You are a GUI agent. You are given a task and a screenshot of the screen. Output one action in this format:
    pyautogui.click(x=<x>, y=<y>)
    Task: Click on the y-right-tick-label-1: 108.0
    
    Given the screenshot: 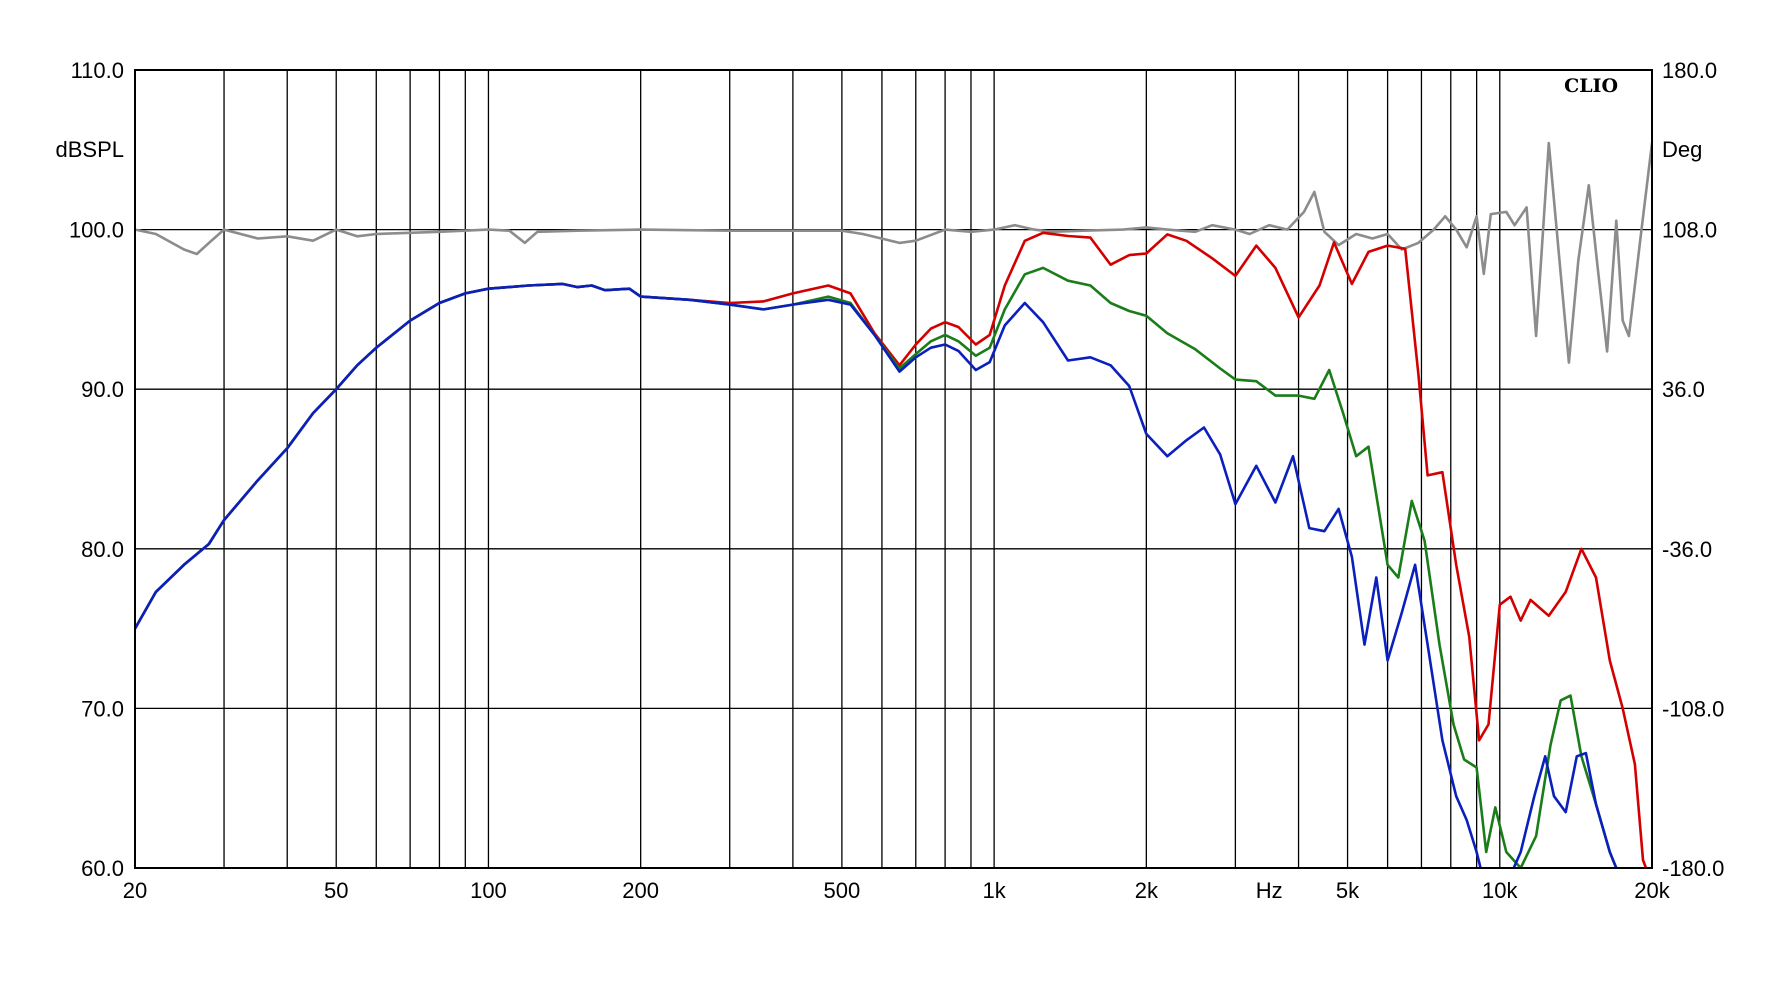 What is the action you would take?
    pyautogui.click(x=1689, y=230)
    